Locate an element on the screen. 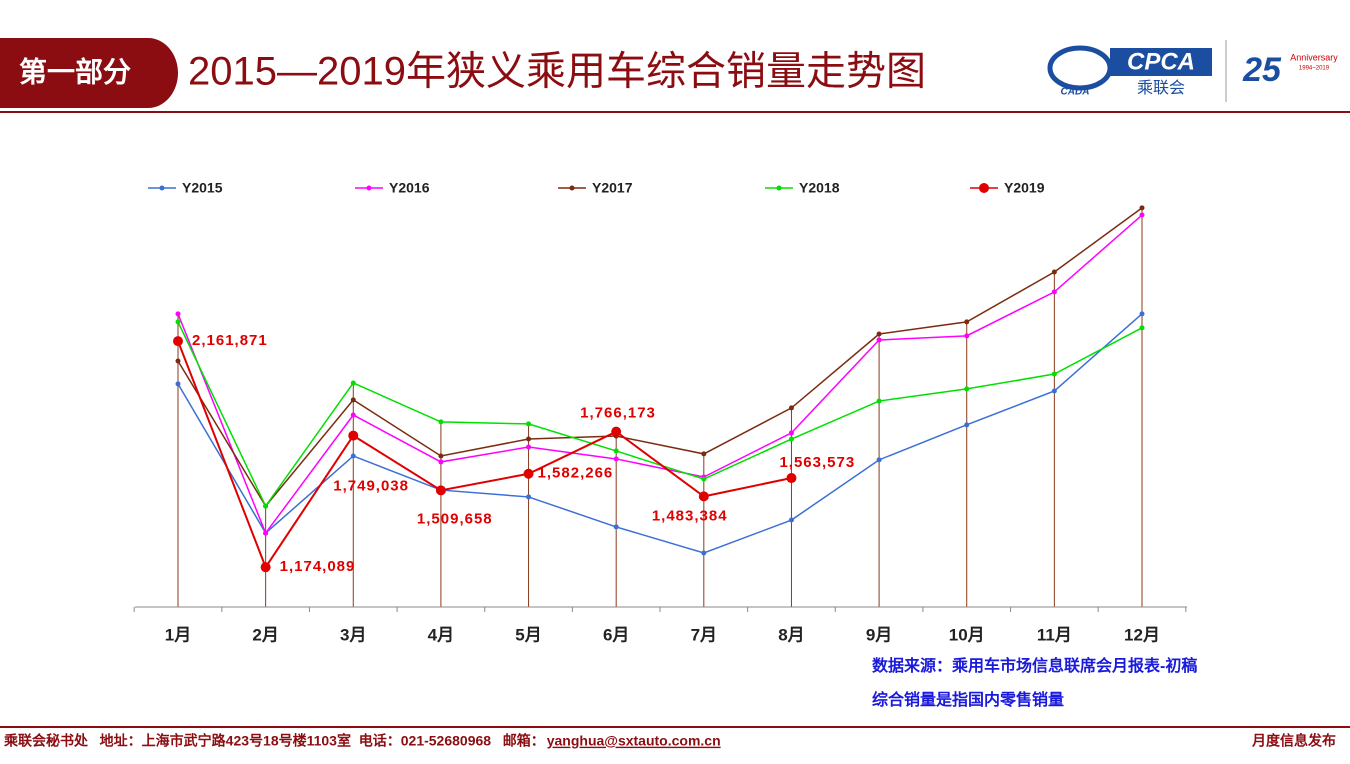 This screenshot has height=764, width=1350. source-note: 数据来源：乘用车市场信息联席会月报表-初稿 is located at coordinates (1034, 665).